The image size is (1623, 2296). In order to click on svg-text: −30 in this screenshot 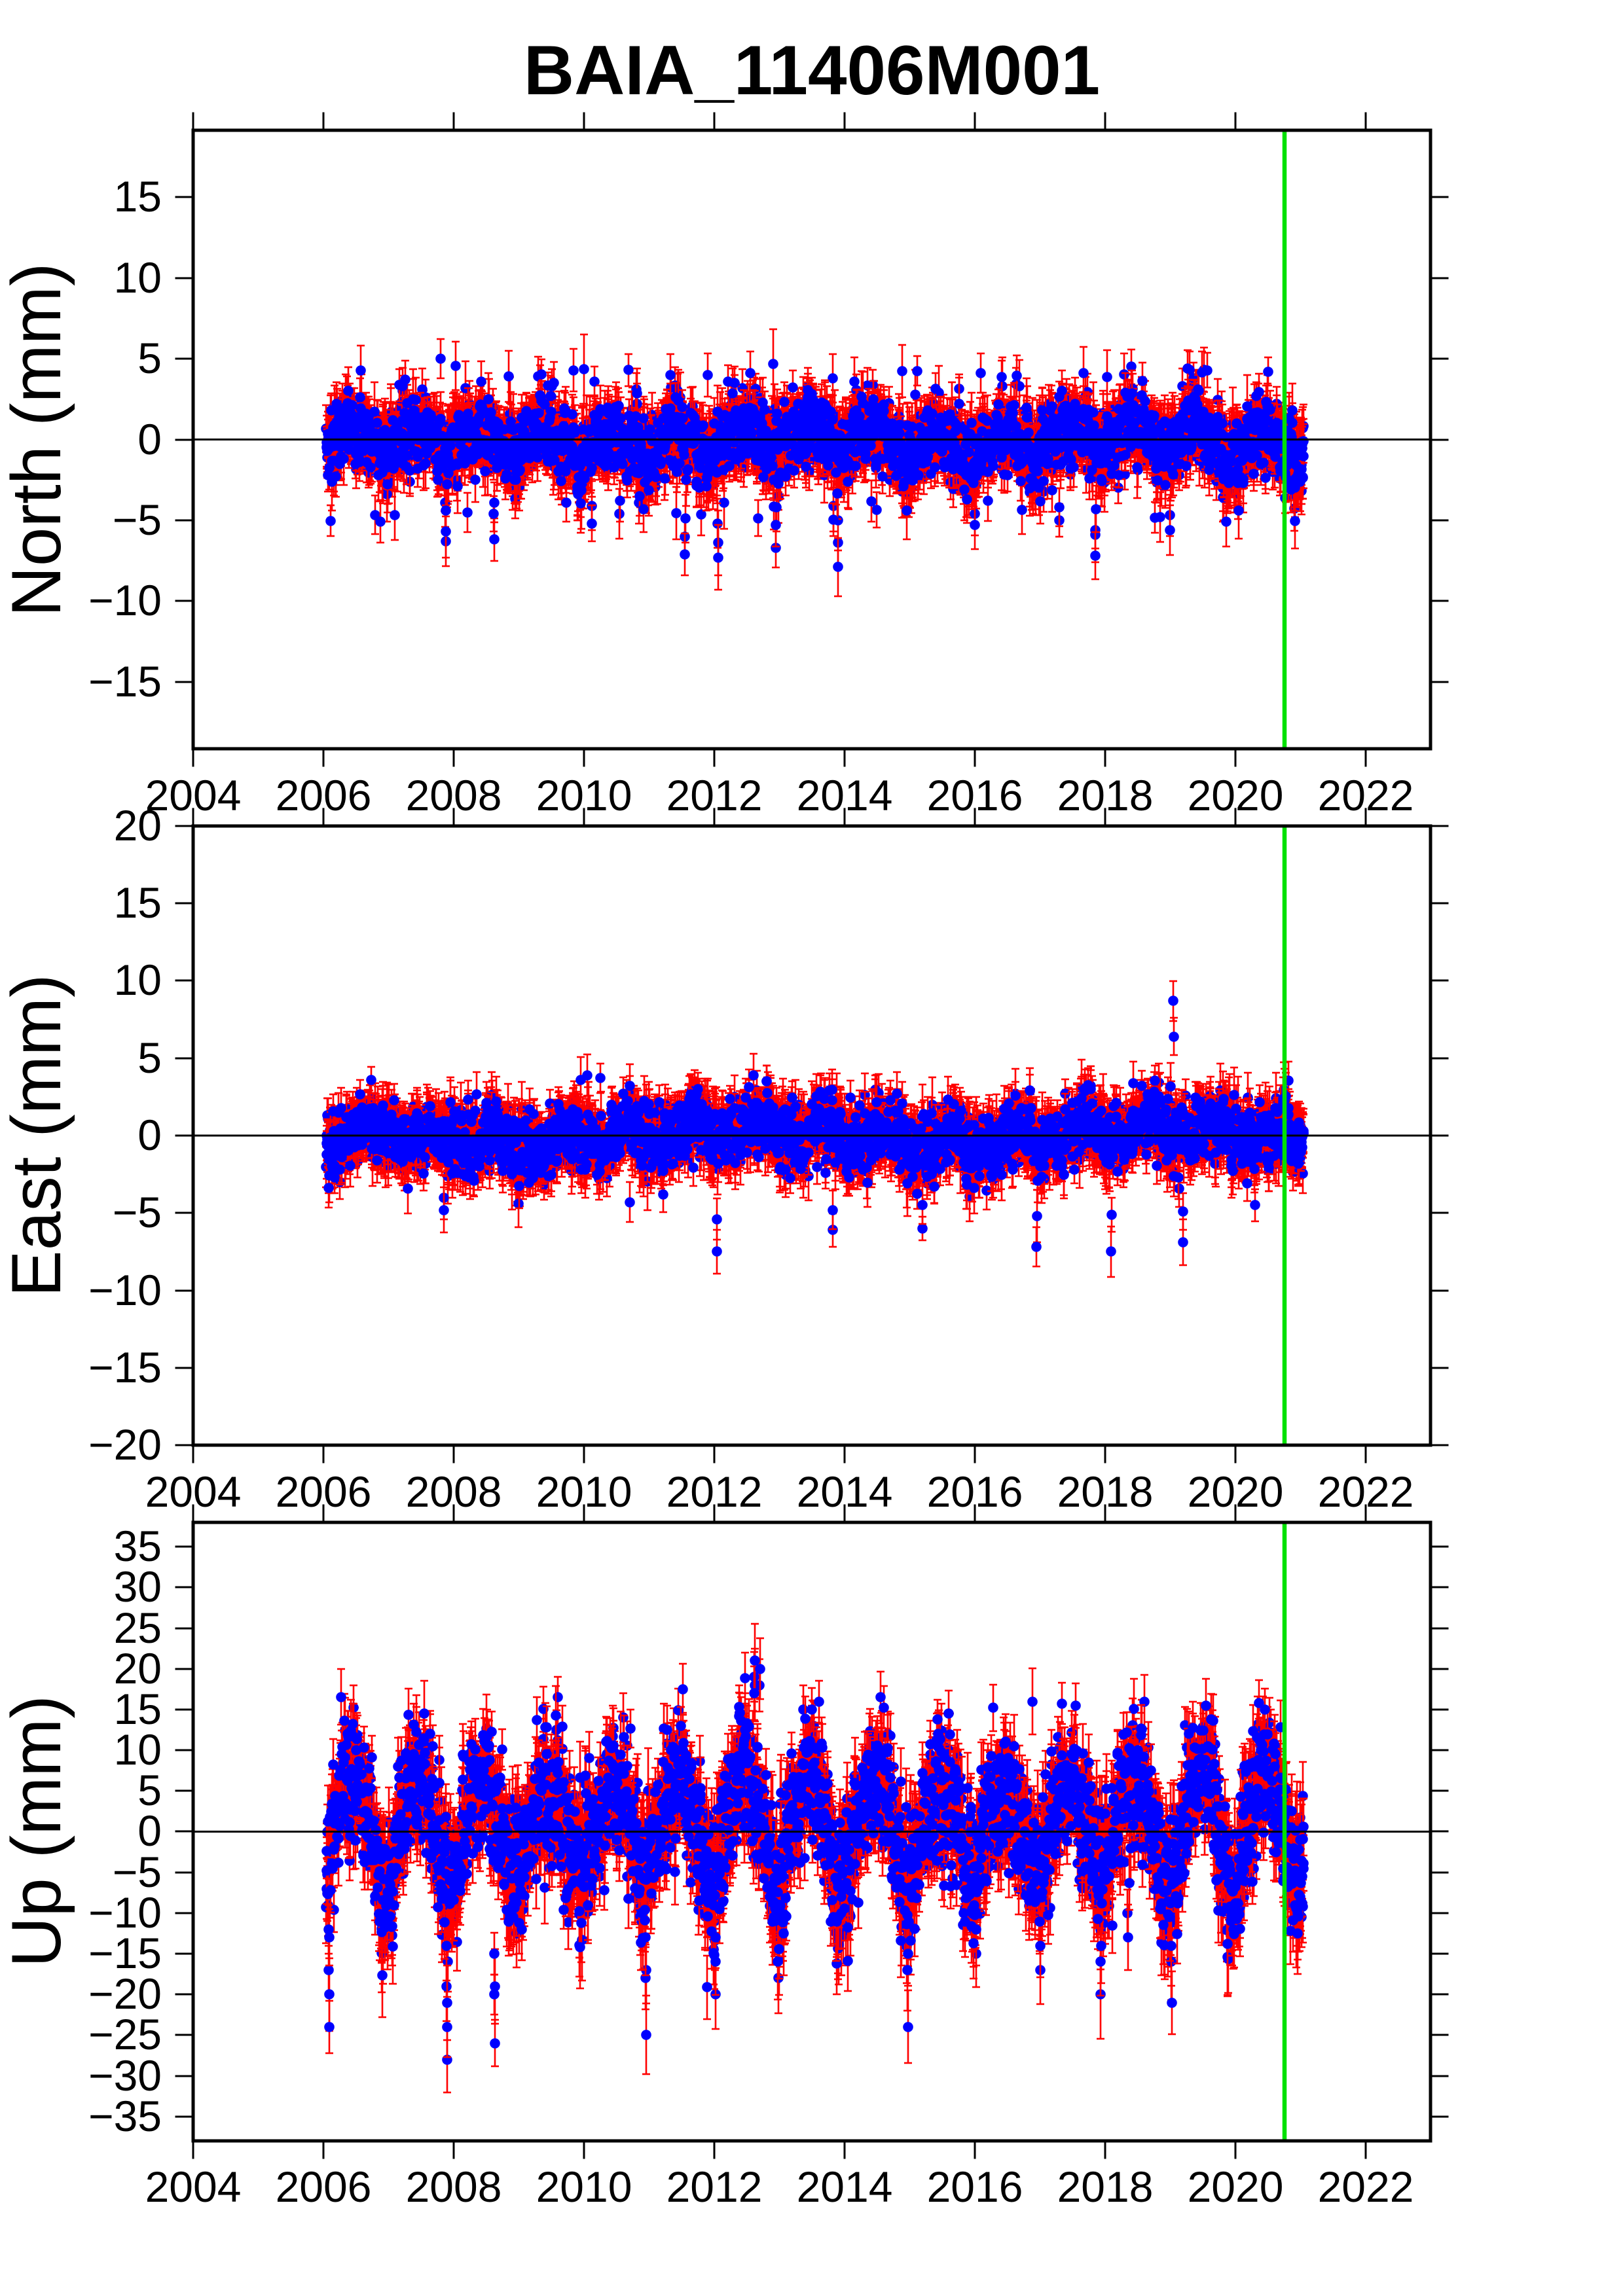, I will do `click(125, 2075)`.